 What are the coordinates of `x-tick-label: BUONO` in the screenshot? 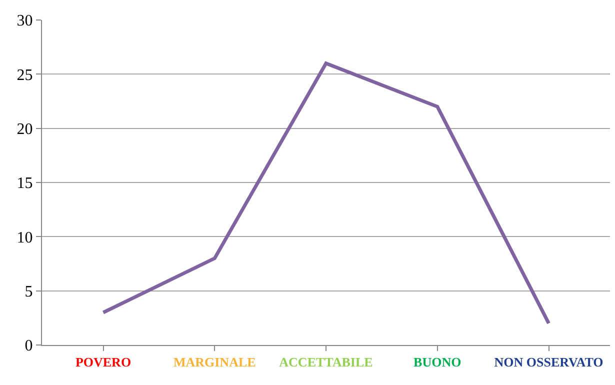 It's located at (438, 362).